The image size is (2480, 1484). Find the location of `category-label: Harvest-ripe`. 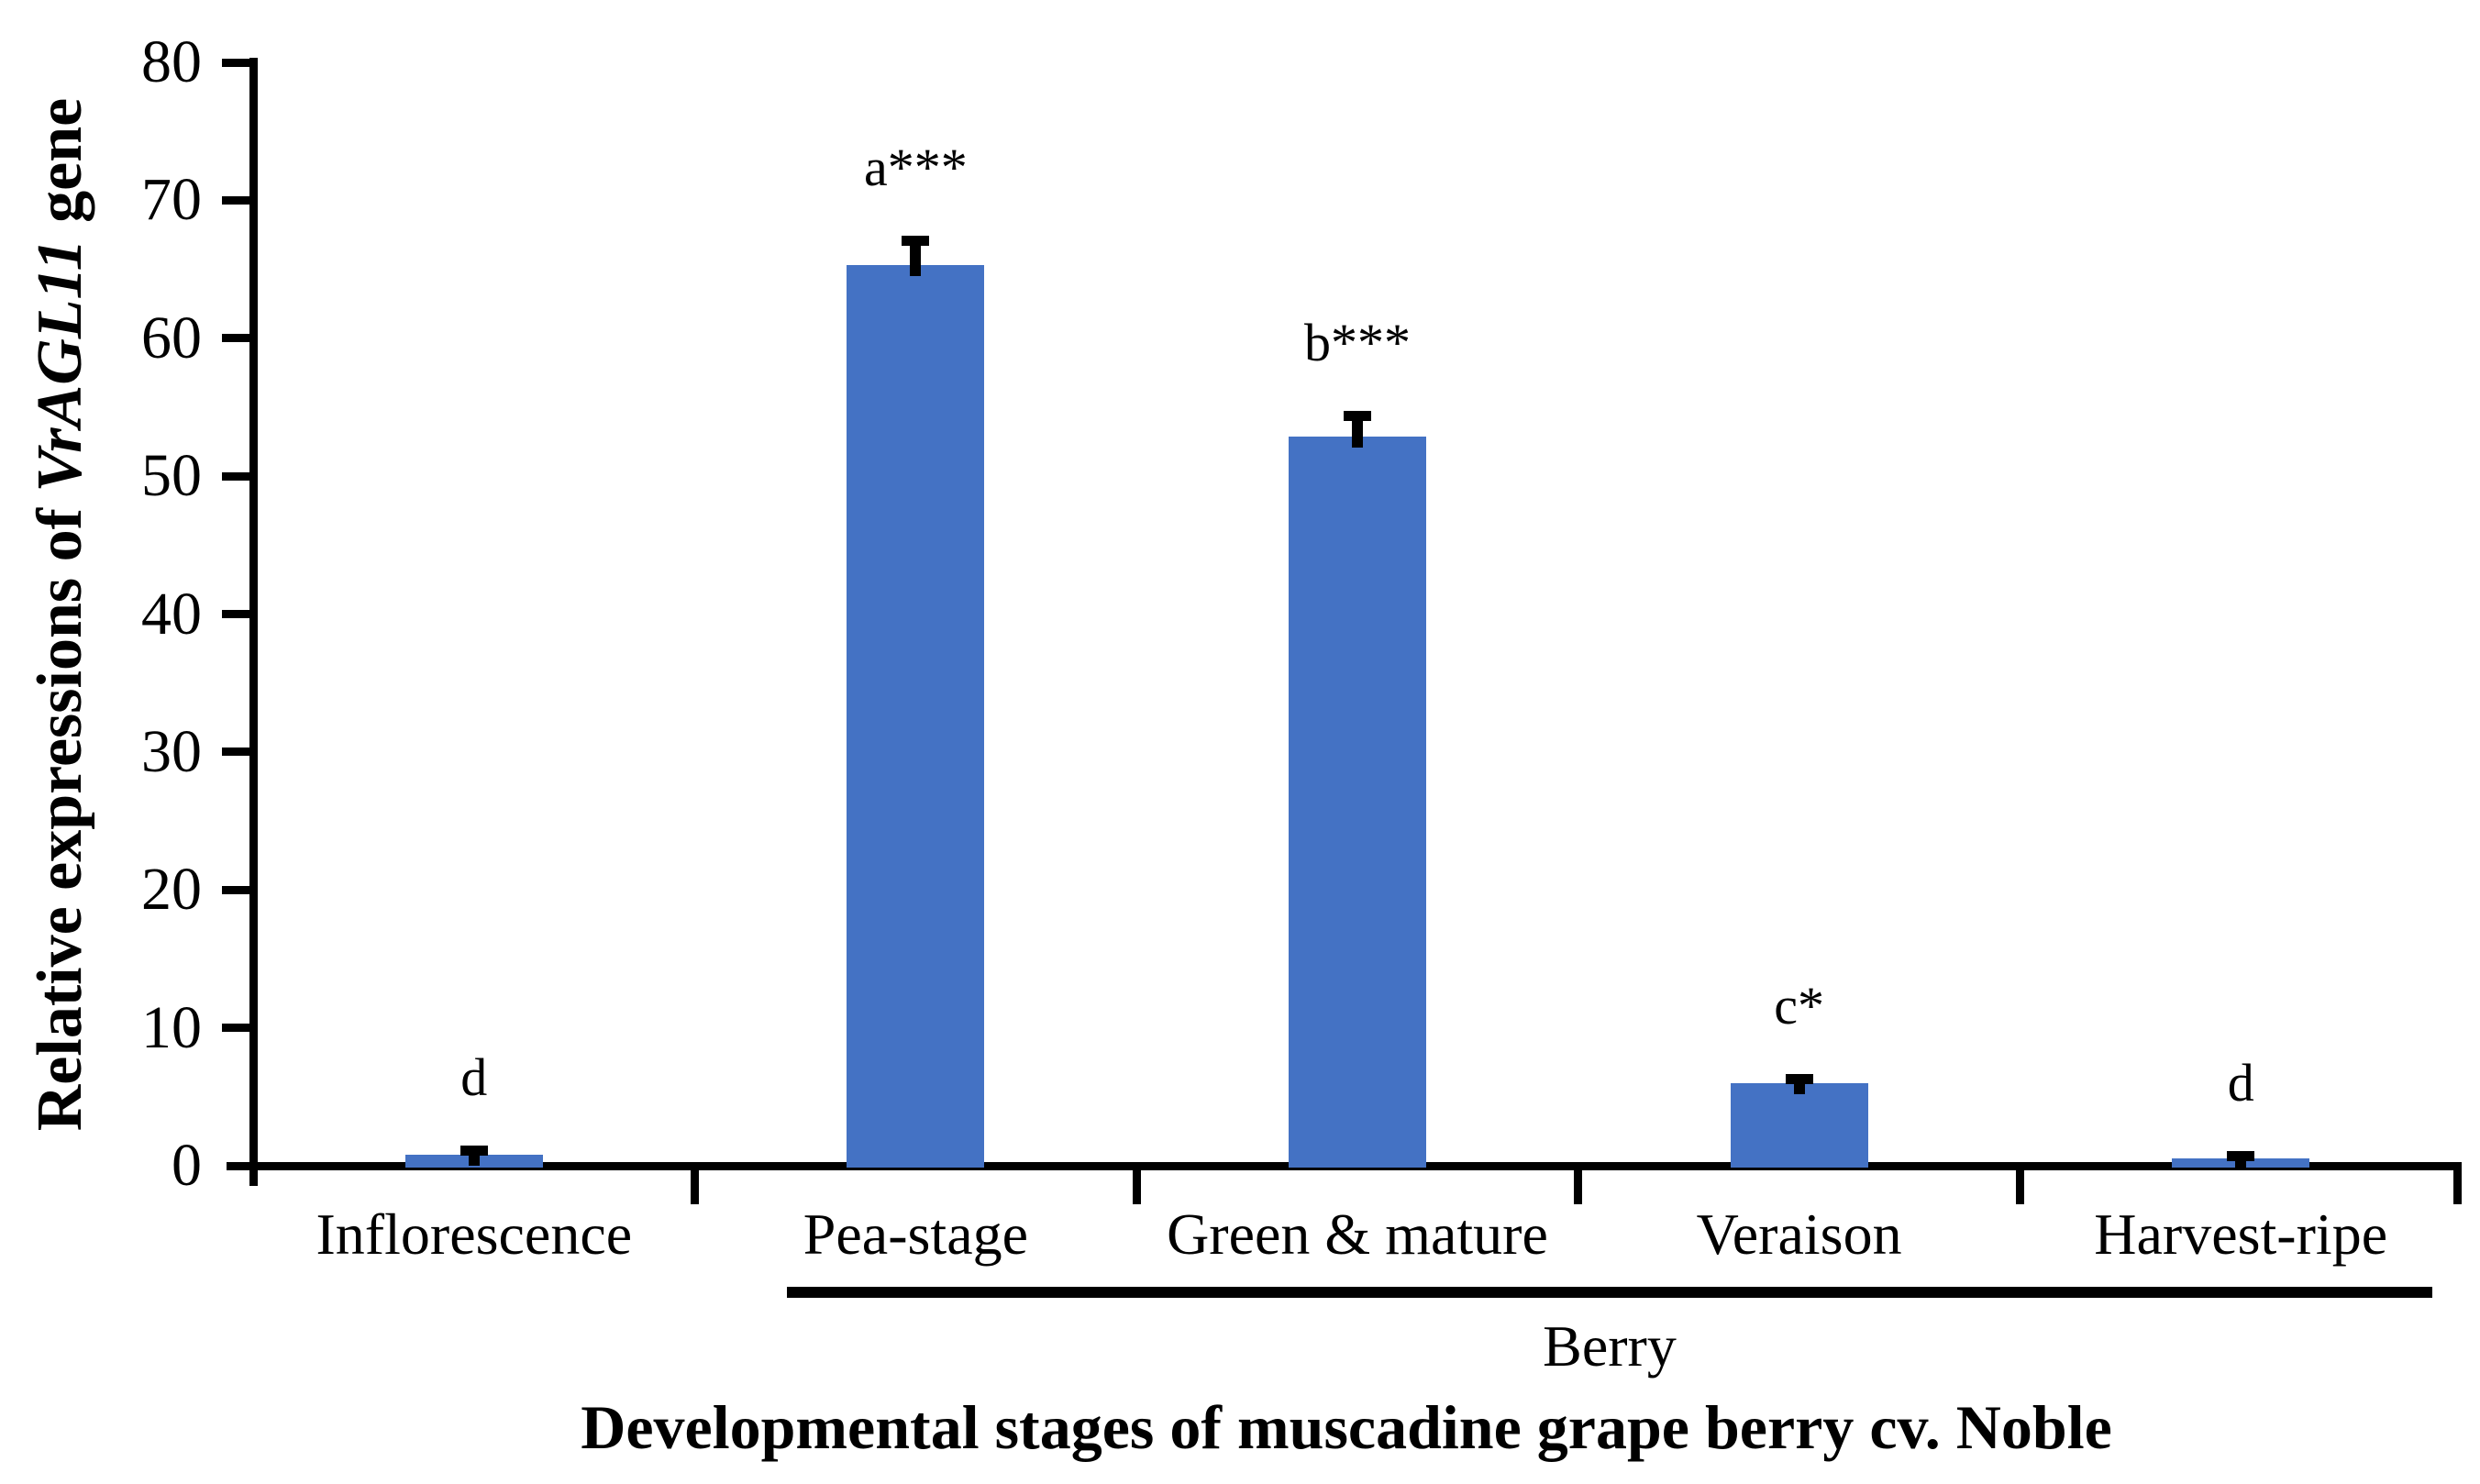

category-label: Harvest-ripe is located at coordinates (2241, 1234).